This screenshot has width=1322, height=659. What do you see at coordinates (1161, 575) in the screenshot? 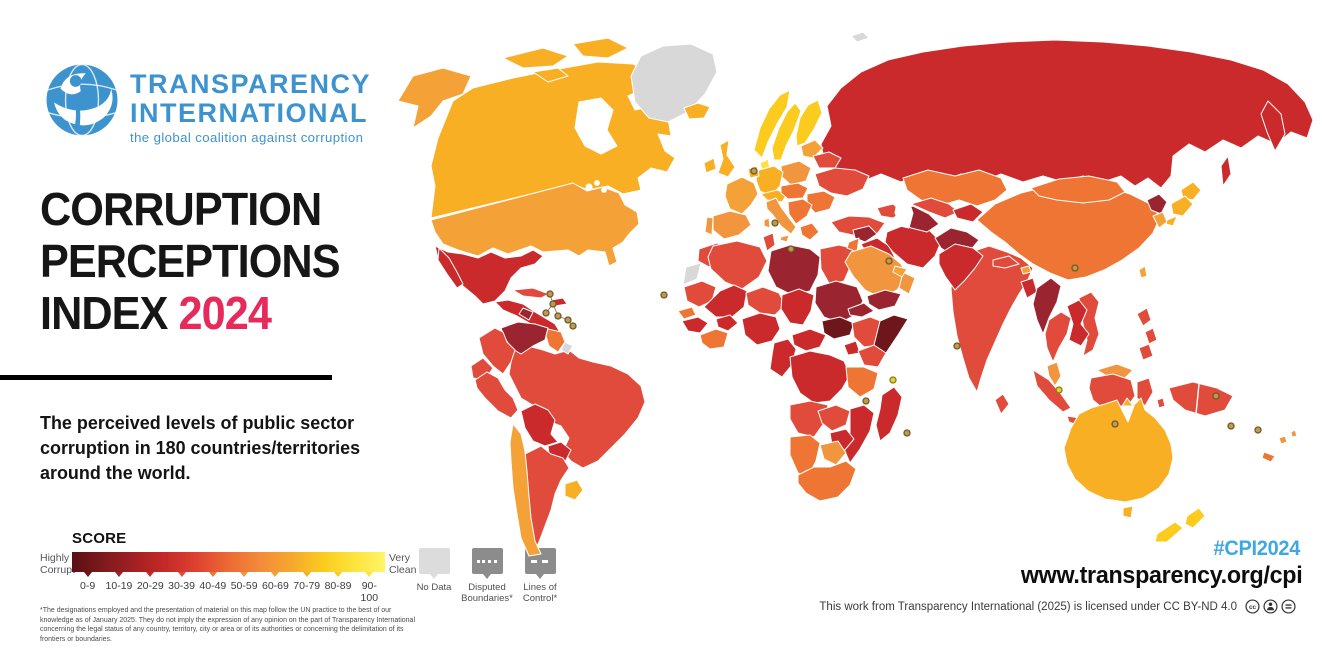
I see `website-url: www.transparency.org/cpi` at bounding box center [1161, 575].